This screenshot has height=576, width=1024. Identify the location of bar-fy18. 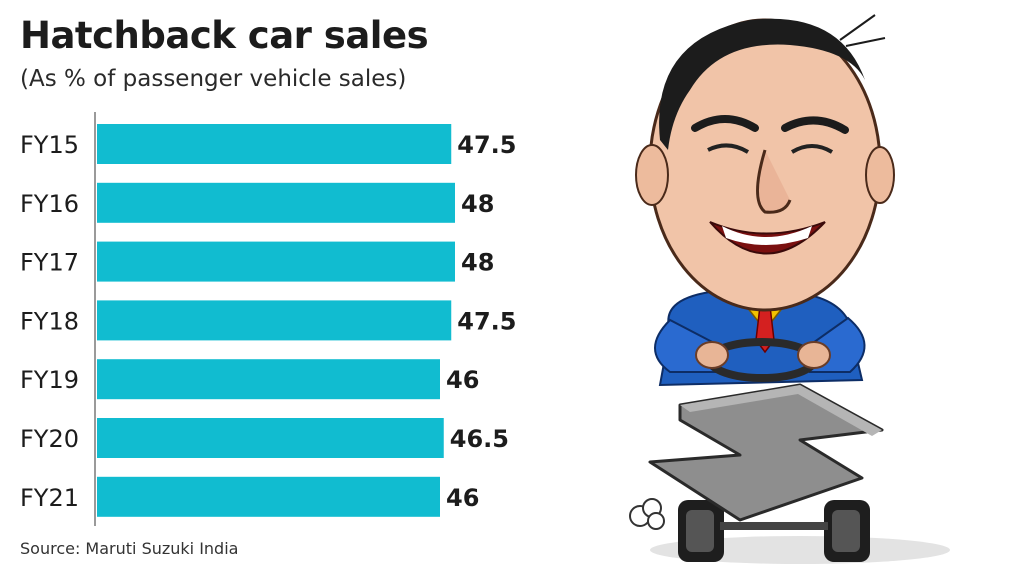
(274, 320).